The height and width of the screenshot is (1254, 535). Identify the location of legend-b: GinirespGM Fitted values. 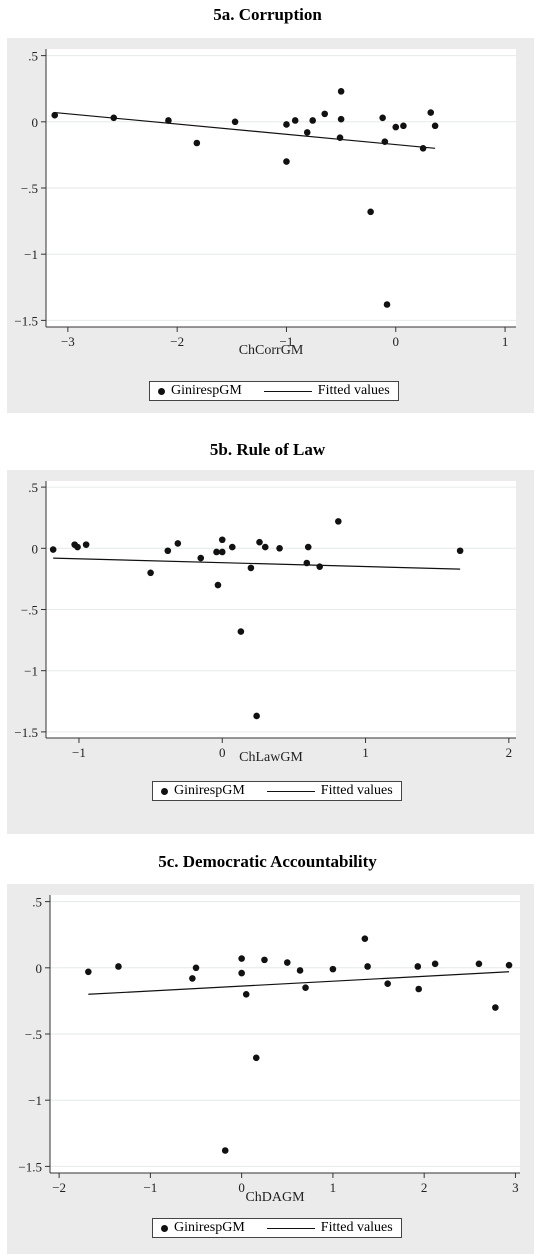
(277, 791).